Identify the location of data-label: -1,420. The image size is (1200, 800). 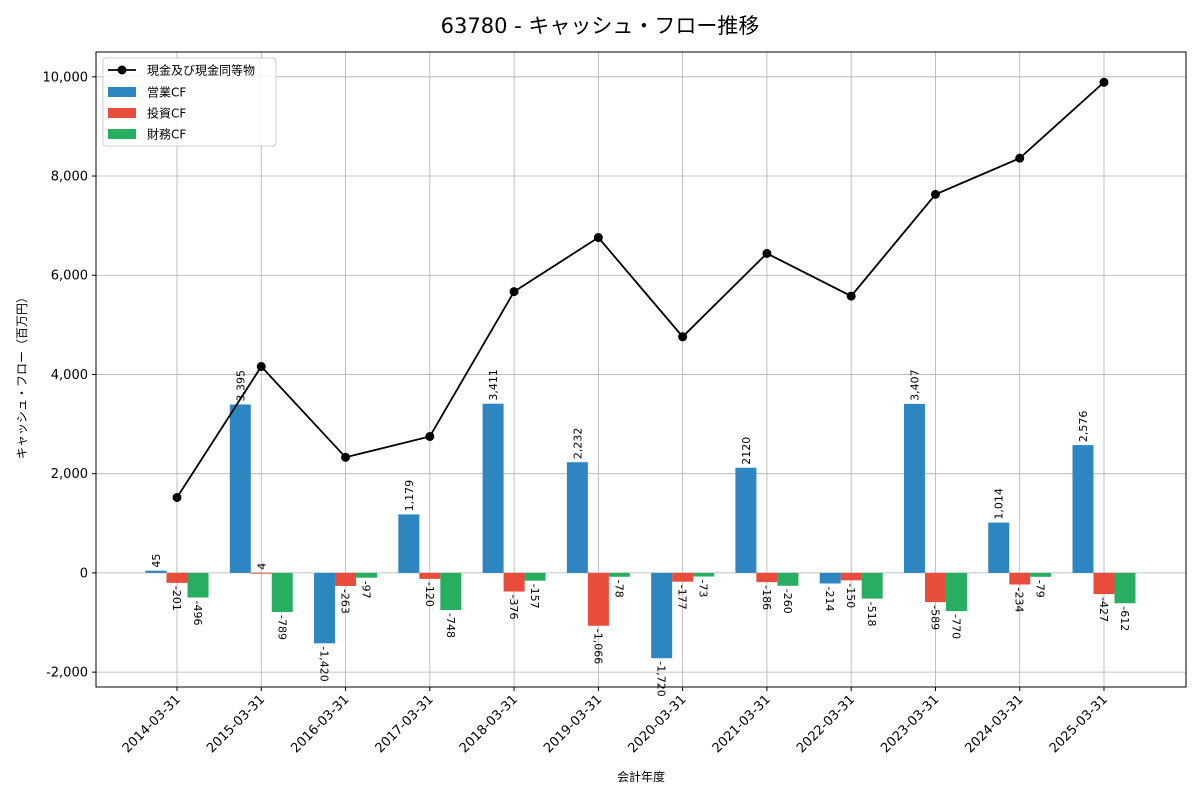
(324, 663).